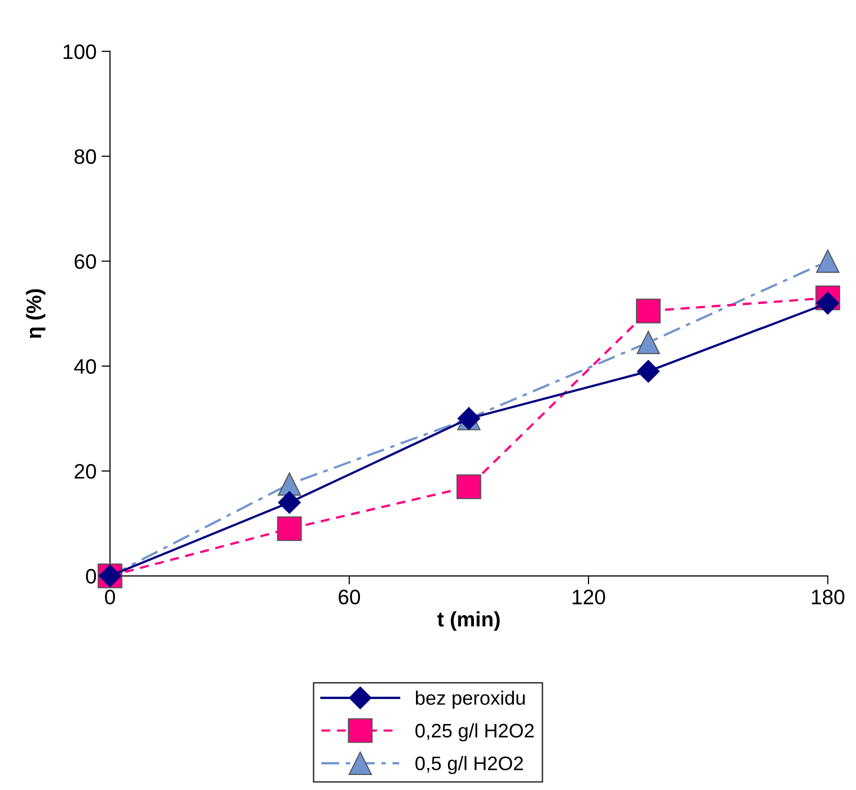 The image size is (856, 790). Describe the element at coordinates (110, 597) in the screenshot. I see `x-tick-label: 0` at that location.